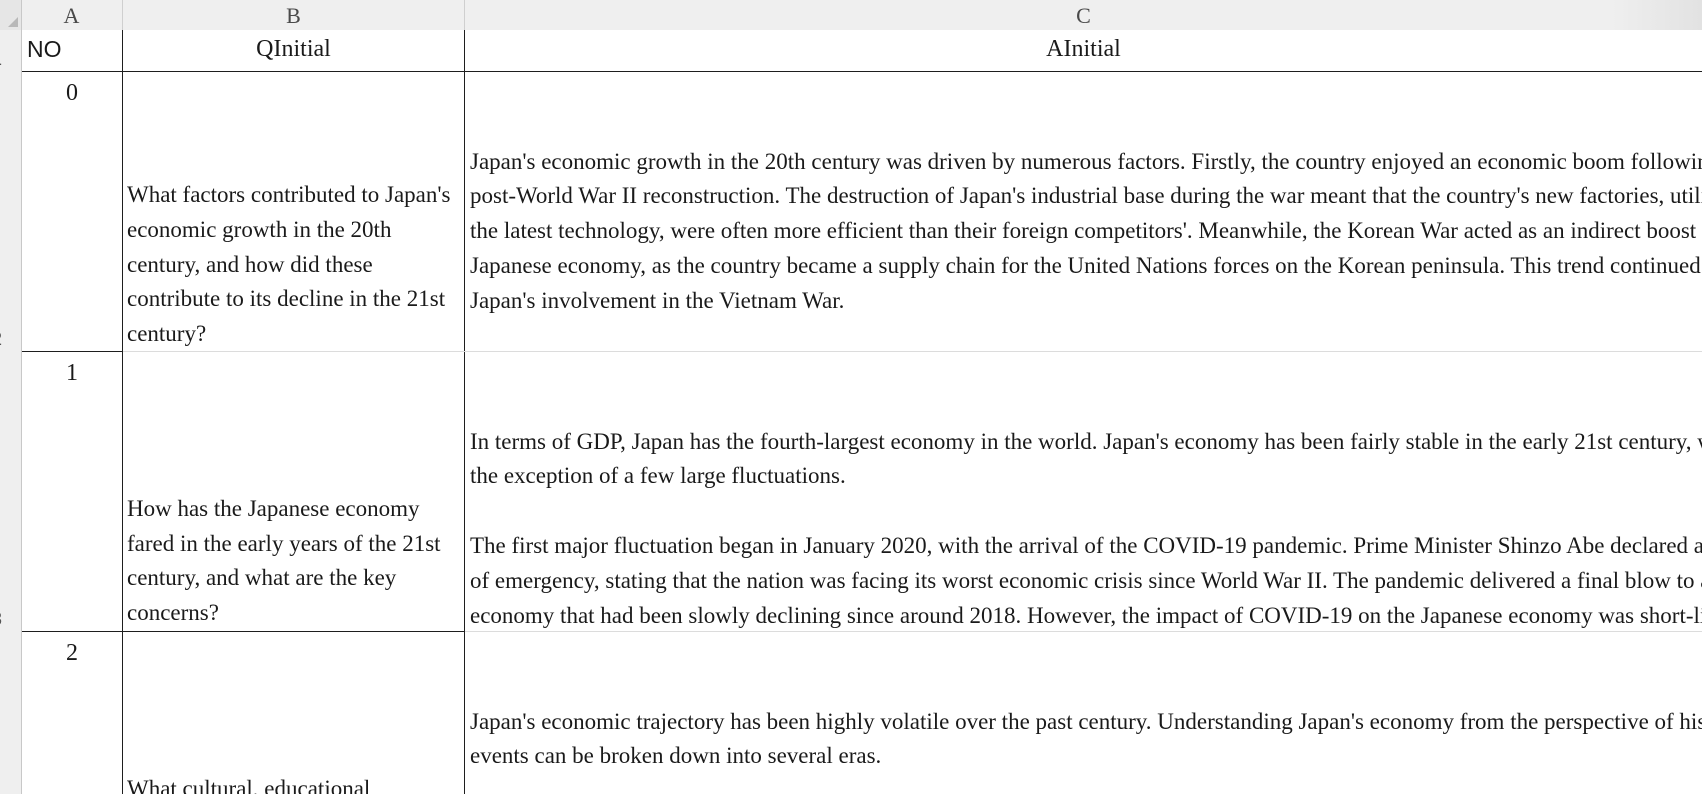 The height and width of the screenshot is (794, 1702). What do you see at coordinates (294, 351) in the screenshot?
I see `gridline-b2-bottom` at bounding box center [294, 351].